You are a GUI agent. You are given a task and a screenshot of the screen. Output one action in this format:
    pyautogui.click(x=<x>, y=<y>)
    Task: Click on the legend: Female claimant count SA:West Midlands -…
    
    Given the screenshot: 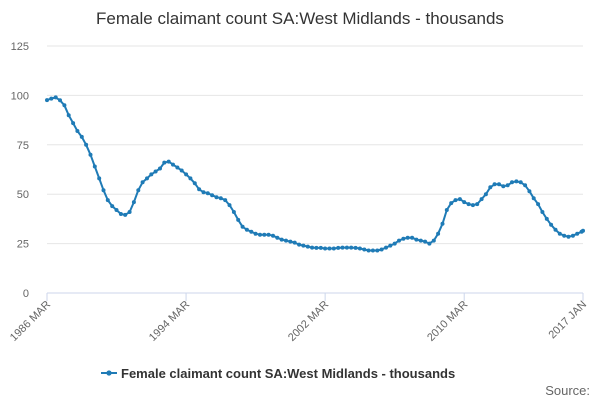 What is the action you would take?
    pyautogui.click(x=278, y=373)
    